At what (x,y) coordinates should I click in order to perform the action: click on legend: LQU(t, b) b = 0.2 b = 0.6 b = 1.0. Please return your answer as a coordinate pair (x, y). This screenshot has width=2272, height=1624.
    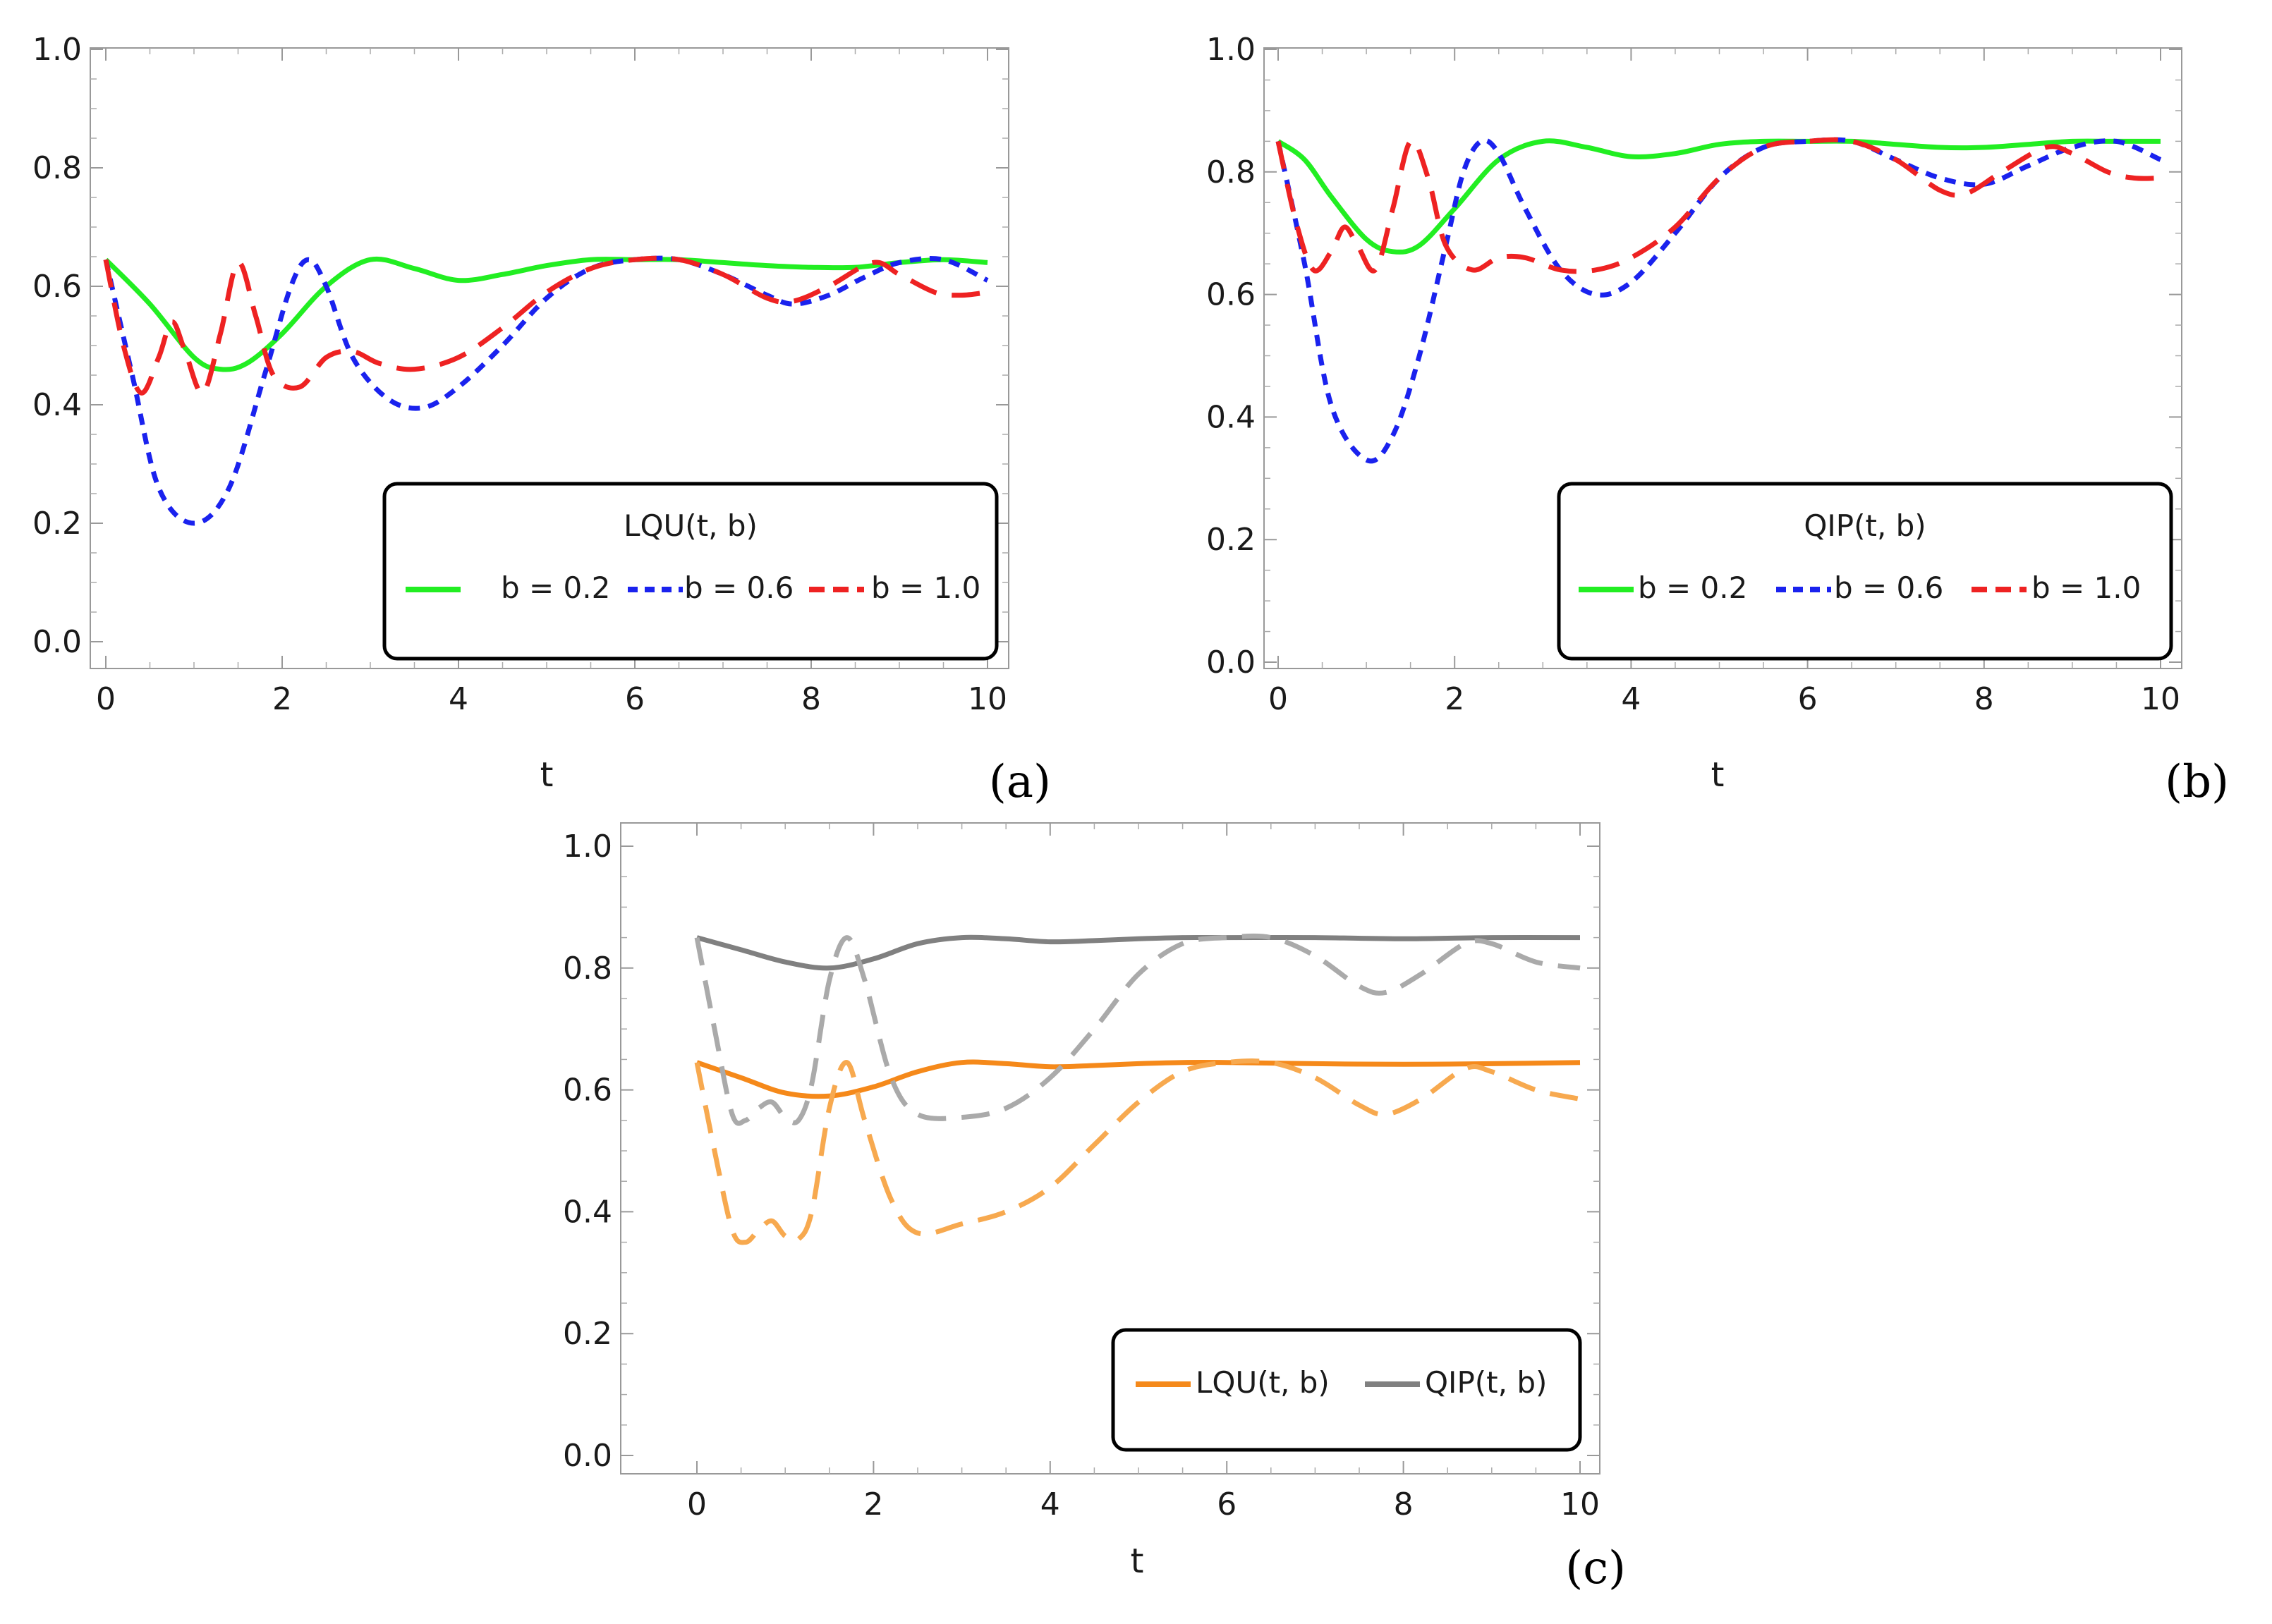
    Looking at the image, I should click on (690, 571).